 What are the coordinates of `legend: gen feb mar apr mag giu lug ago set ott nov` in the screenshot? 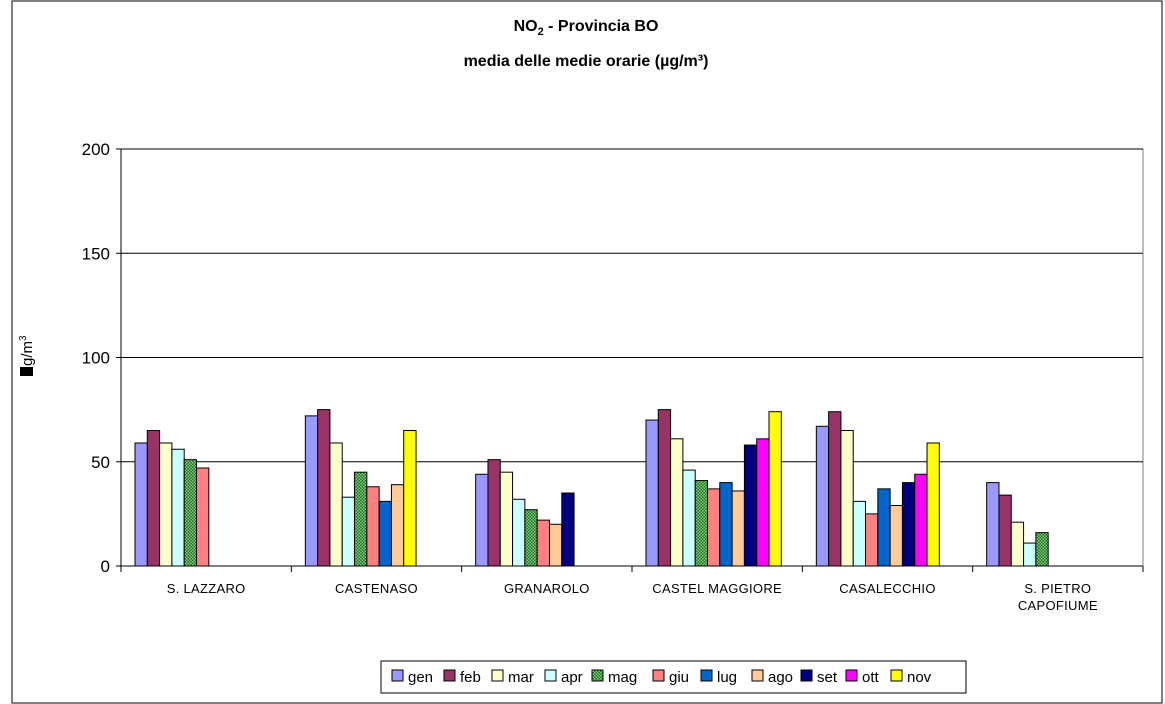 It's located at (661, 677).